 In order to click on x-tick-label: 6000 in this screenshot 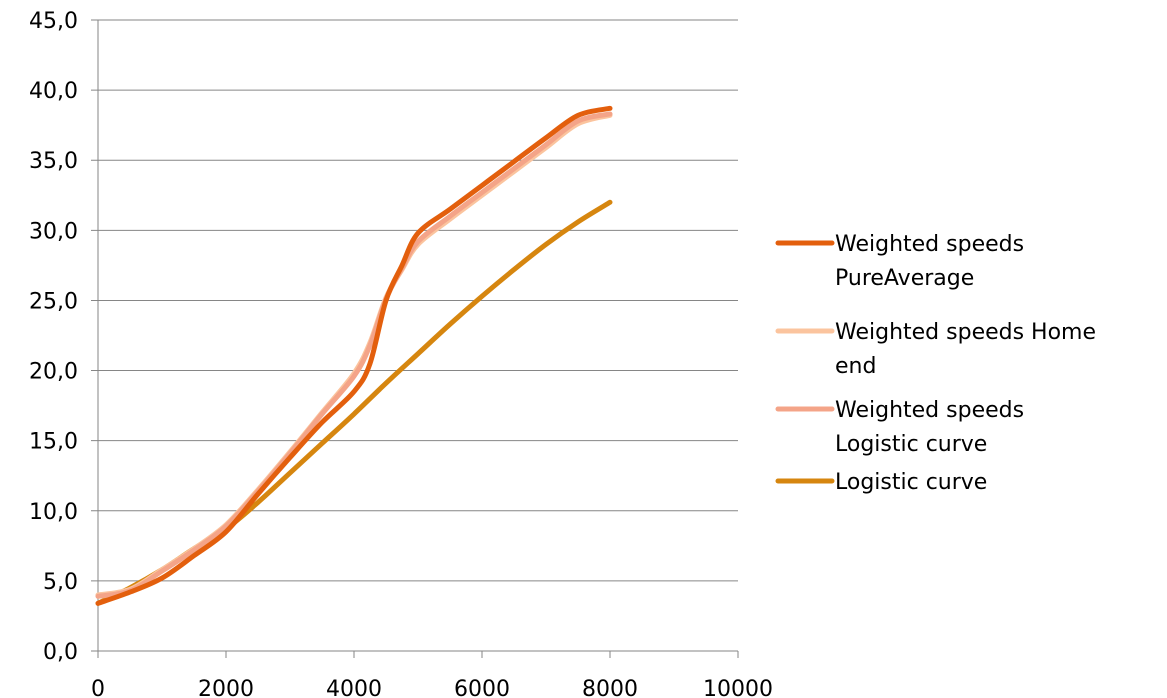, I will do `click(482, 687)`.